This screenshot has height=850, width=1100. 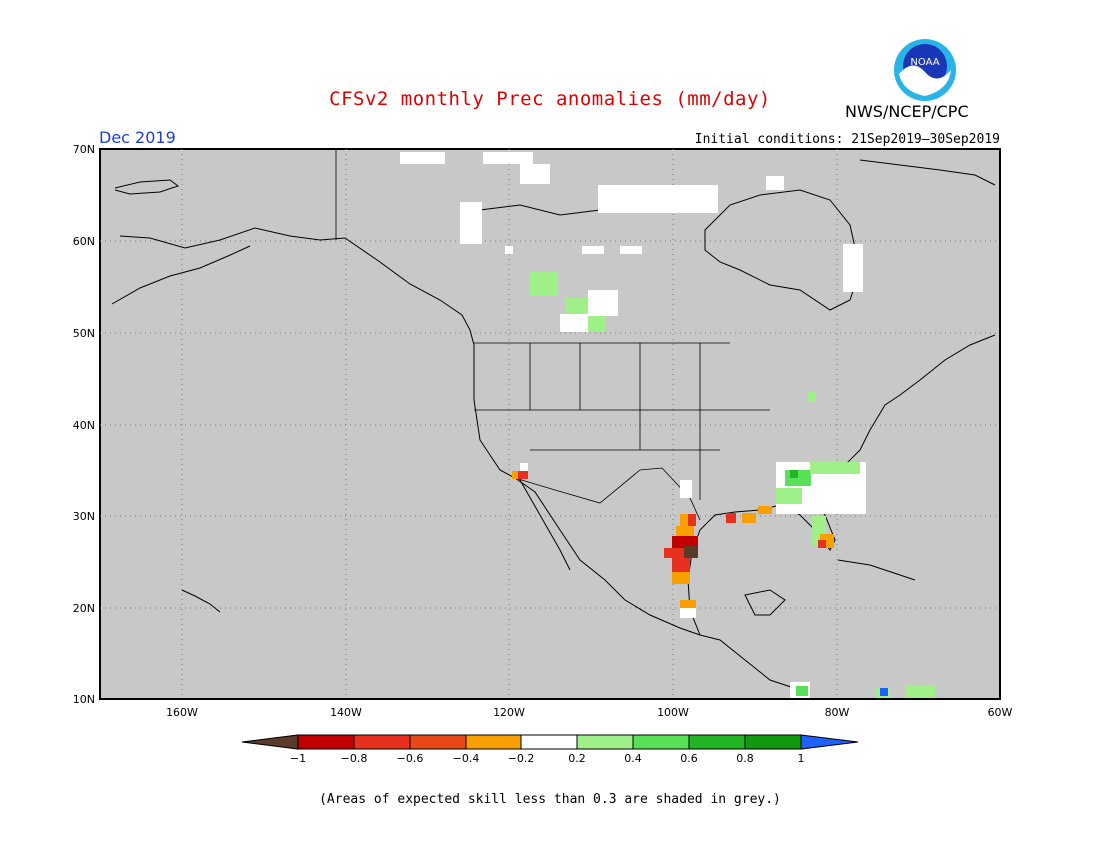 I want to click on lat-label: 70N, so click(x=84, y=149).